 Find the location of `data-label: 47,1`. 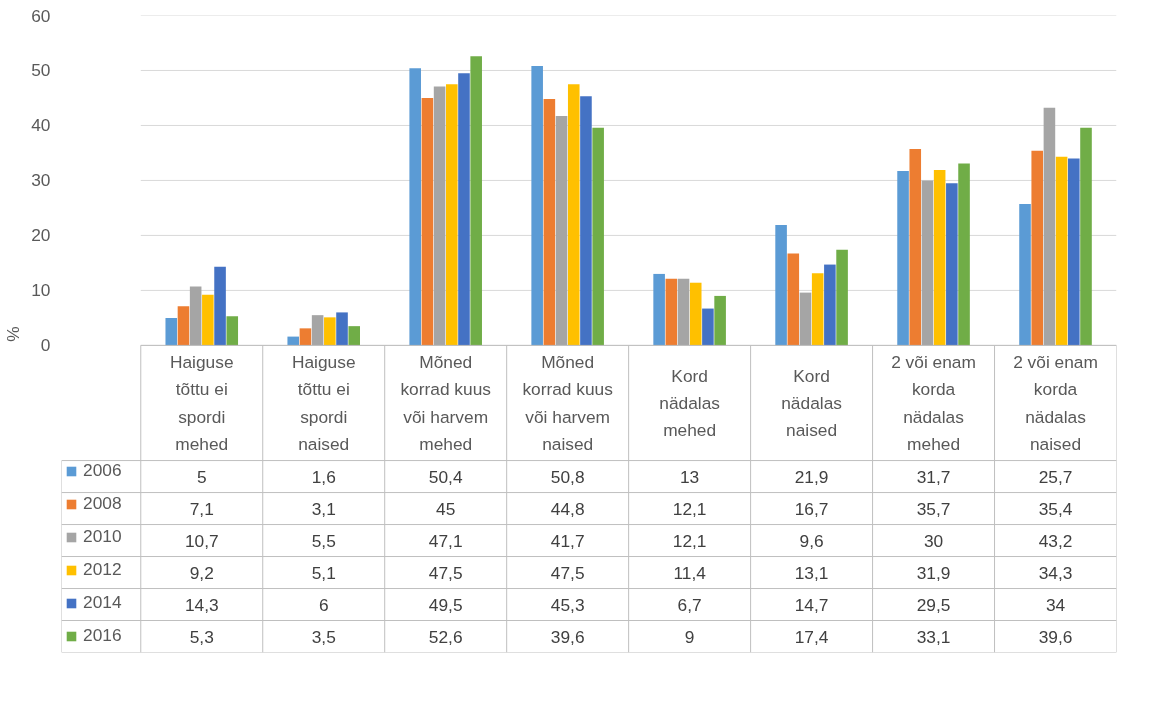

data-label: 47,1 is located at coordinates (445, 540).